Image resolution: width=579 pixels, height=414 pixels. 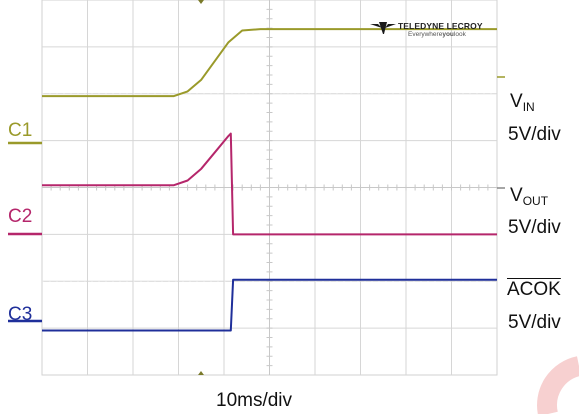 I want to click on logo-brand-name: TELEDYNE LECROY, so click(x=440, y=26).